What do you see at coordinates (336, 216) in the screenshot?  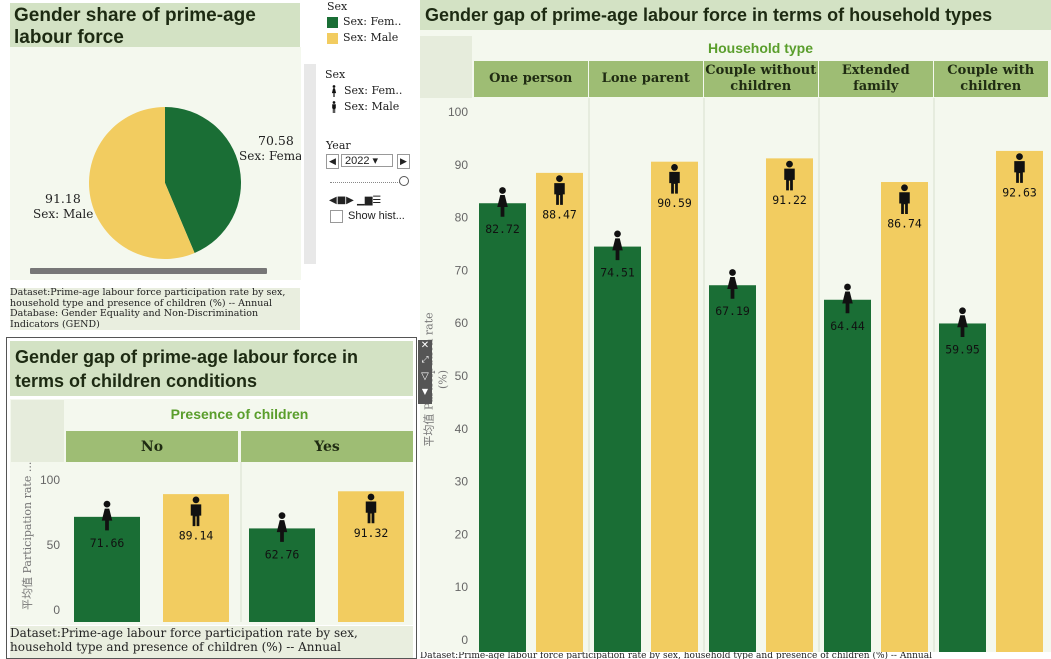 I see `show-history-checkbox` at bounding box center [336, 216].